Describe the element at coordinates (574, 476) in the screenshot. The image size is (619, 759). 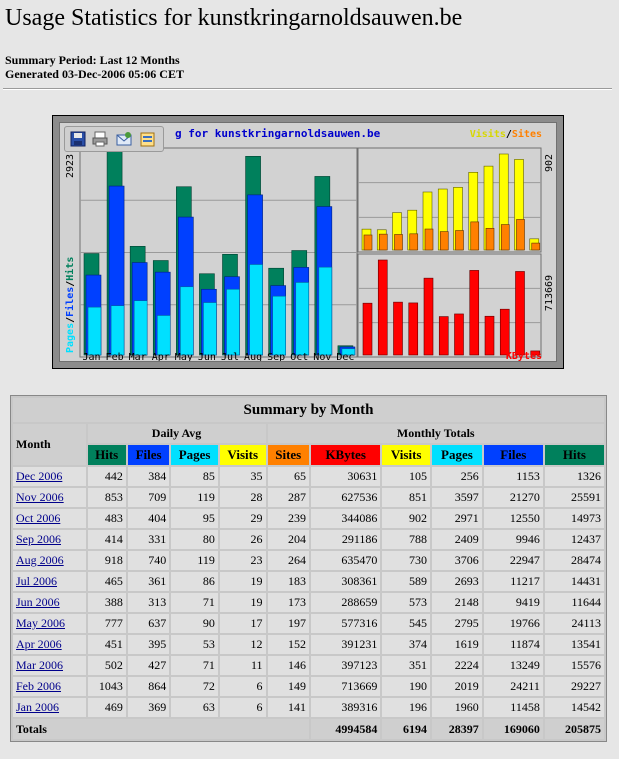
I see `cell-hits: 1326` at that location.